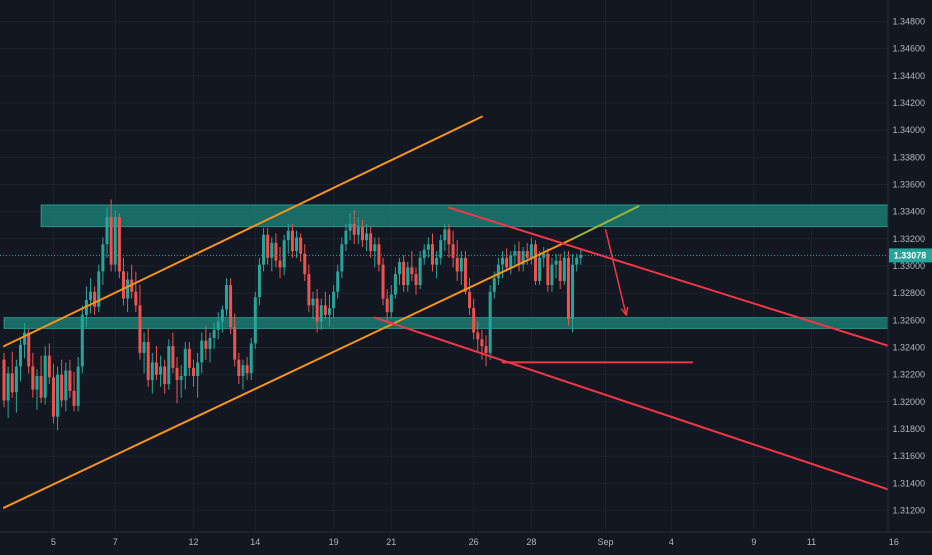  Describe the element at coordinates (673, 278) in the screenshot. I see `red-trendline` at that location.